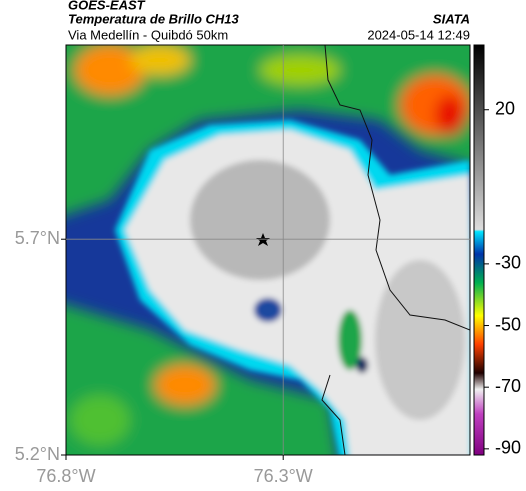 This screenshot has width=526, height=491. I want to click on y-tick-label: 5.2°N, so click(37, 454).